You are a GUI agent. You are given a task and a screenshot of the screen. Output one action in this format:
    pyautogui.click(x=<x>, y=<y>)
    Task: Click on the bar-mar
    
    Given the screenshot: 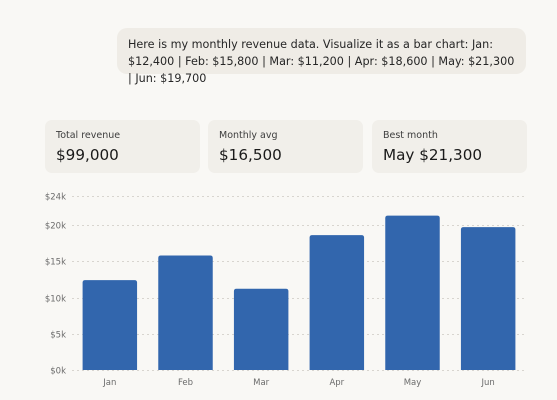 What is the action you would take?
    pyautogui.click(x=261, y=329)
    